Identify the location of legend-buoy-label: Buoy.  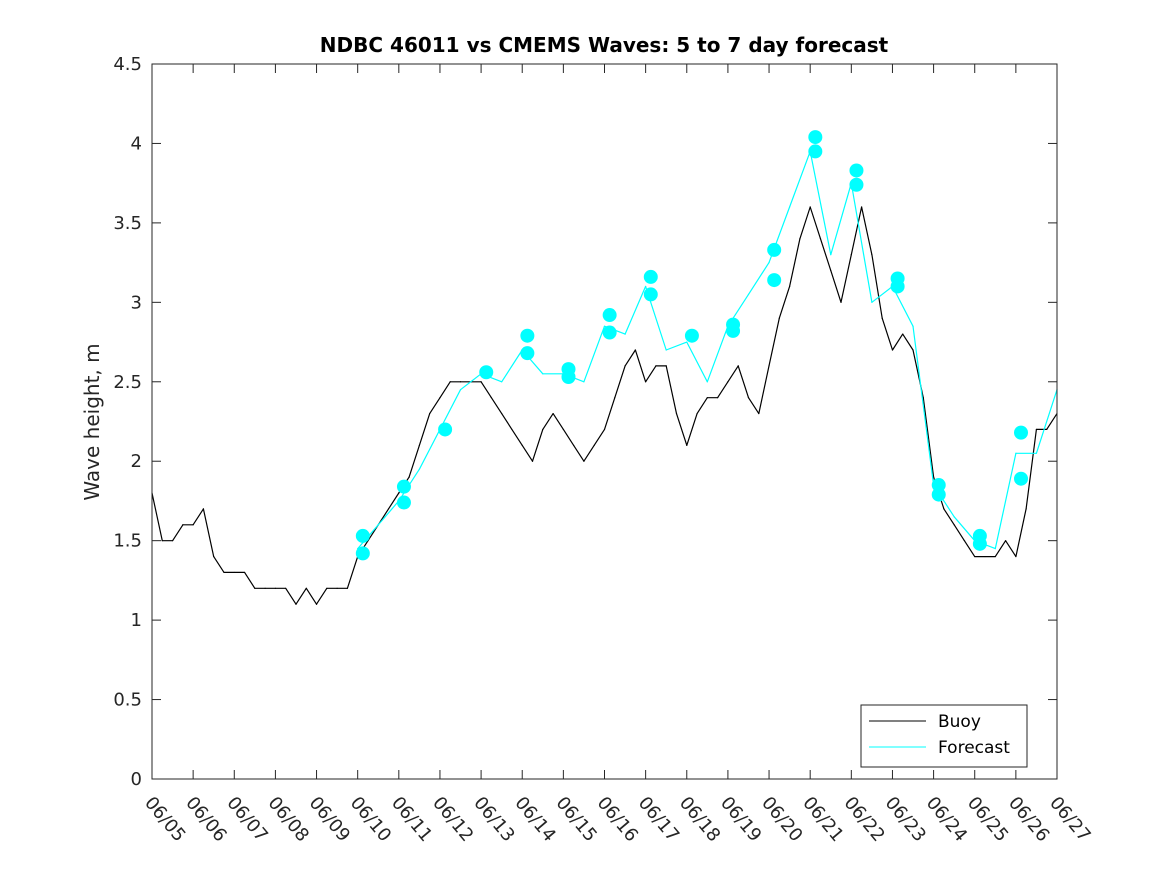
(959, 722).